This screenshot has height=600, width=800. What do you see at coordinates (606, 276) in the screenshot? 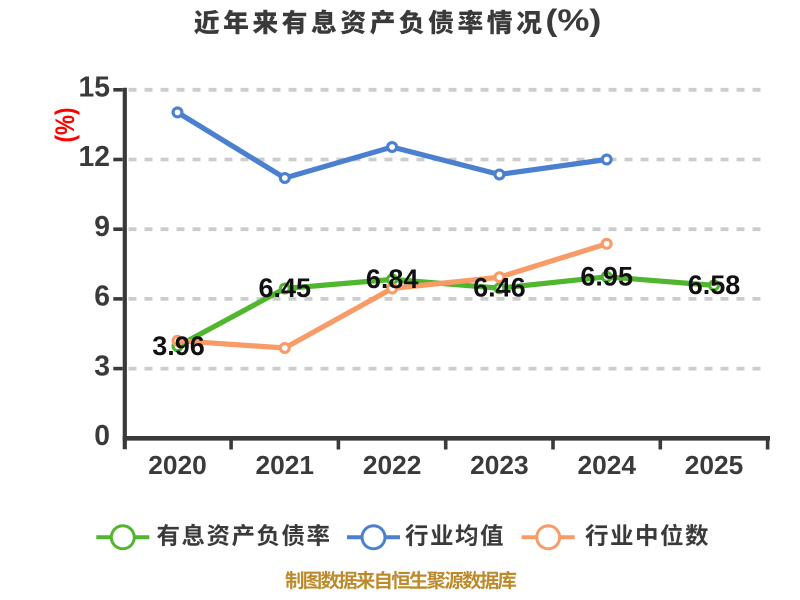
I see `svg-text: 6.95` at bounding box center [606, 276].